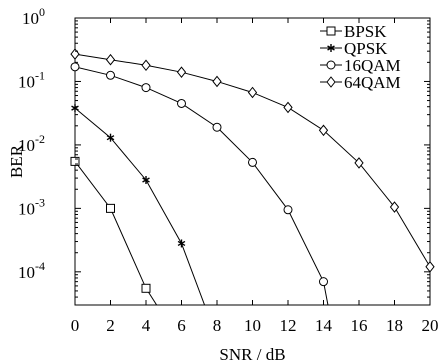 This screenshot has height=364, width=443. Describe the element at coordinates (31, 270) in the screenshot. I see `y-tick-label: 10⁻⁴` at that location.